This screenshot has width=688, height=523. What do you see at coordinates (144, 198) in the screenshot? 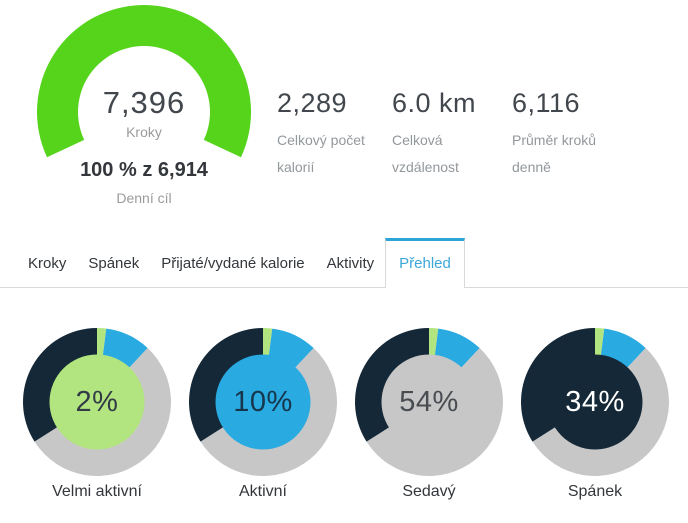
I see `goal-label: Denní cíl` at bounding box center [144, 198].